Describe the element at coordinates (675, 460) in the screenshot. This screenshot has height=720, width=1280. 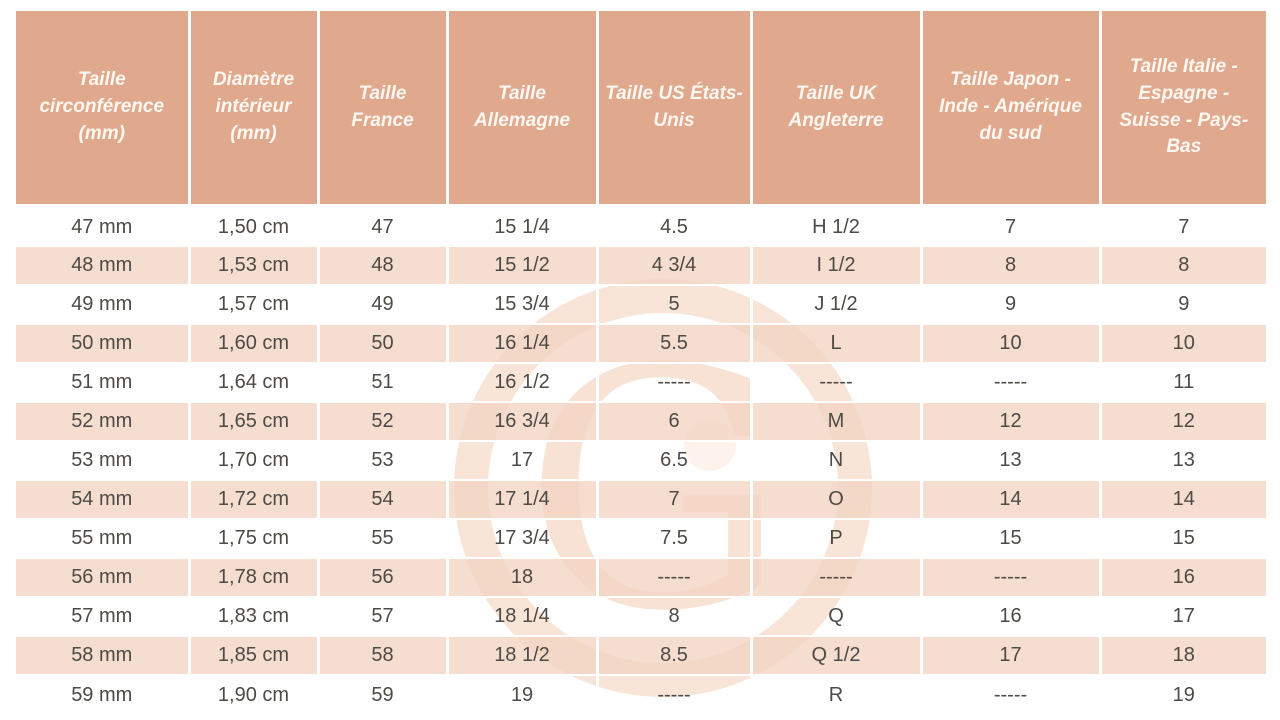
I see `cell: 6.5` at that location.